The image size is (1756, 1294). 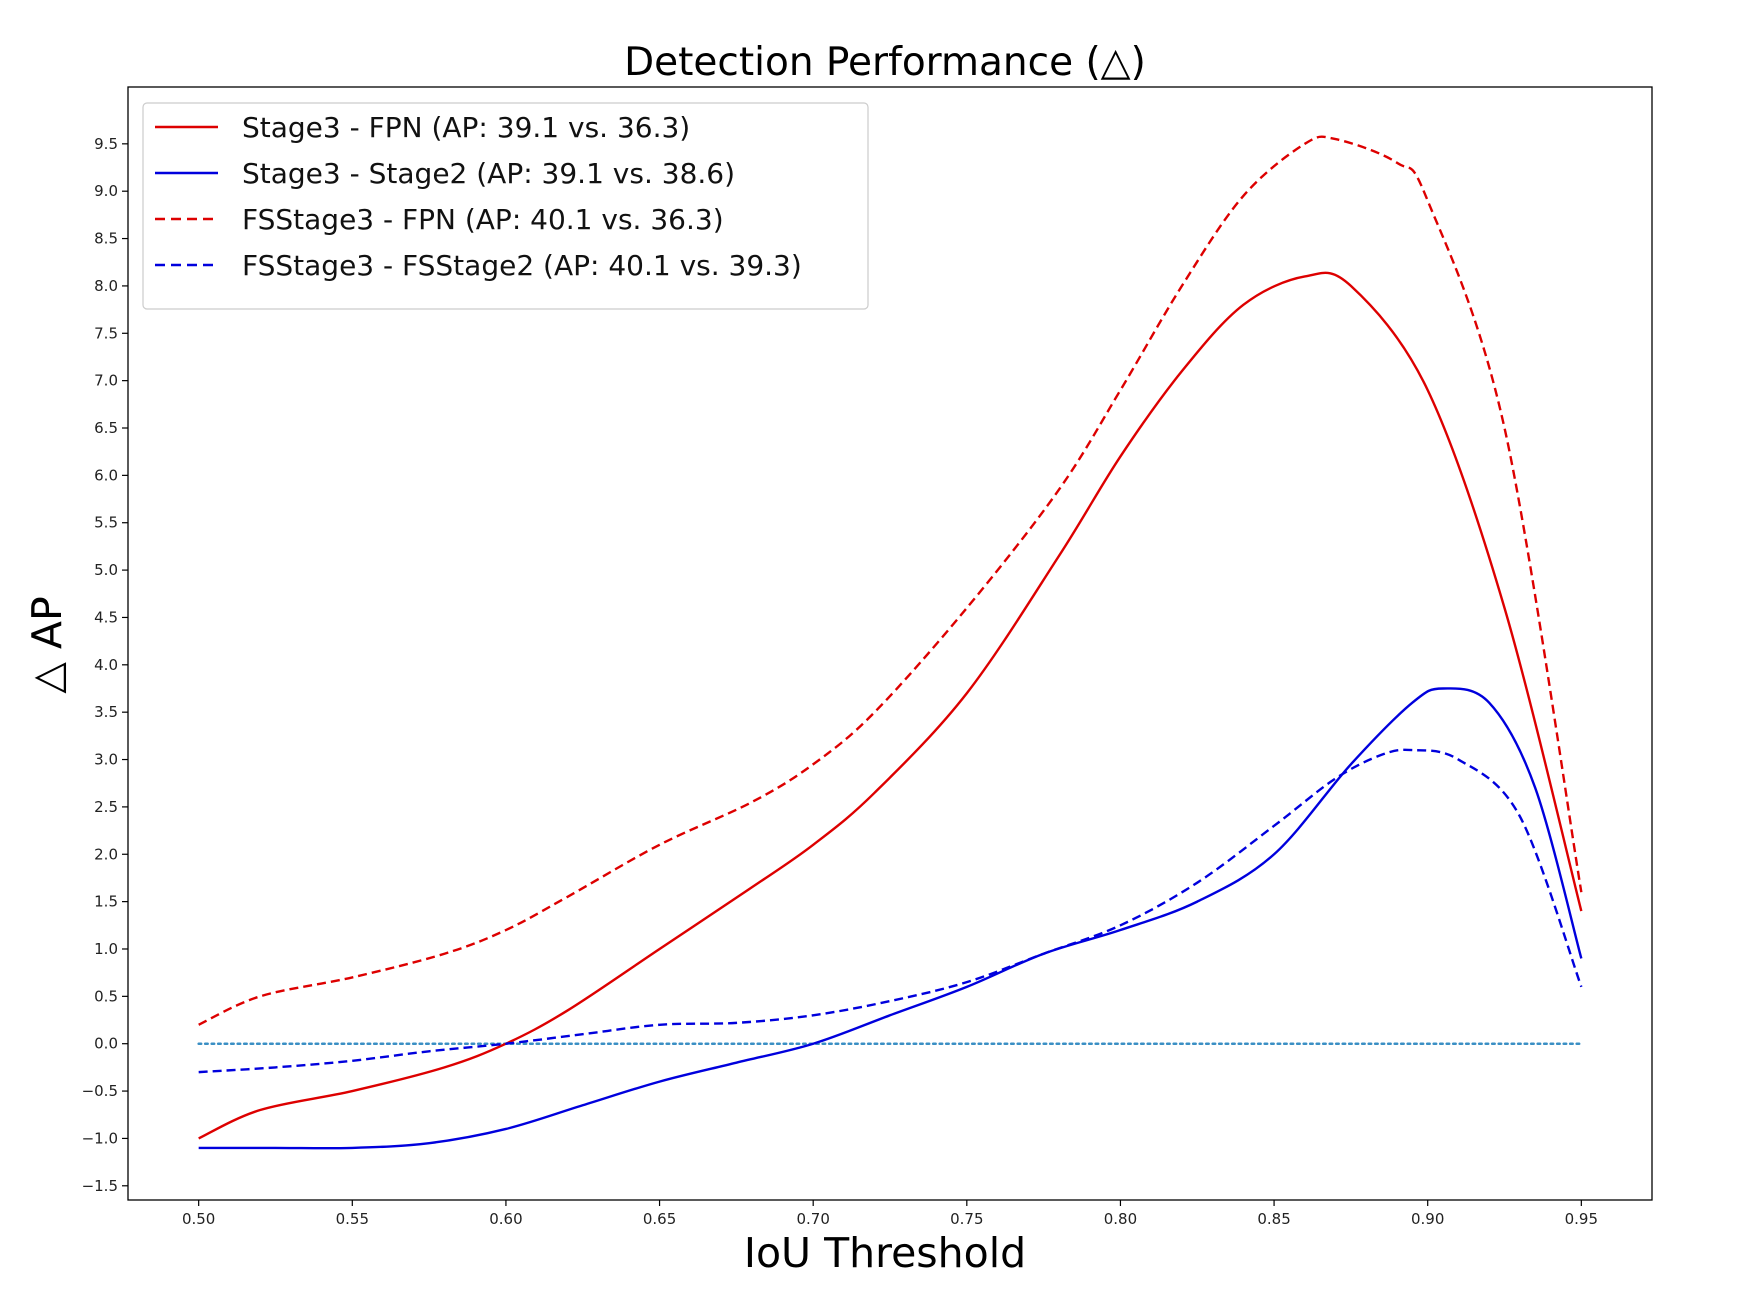 I want to click on y-tick-label: 8.0, so click(x=106, y=286).